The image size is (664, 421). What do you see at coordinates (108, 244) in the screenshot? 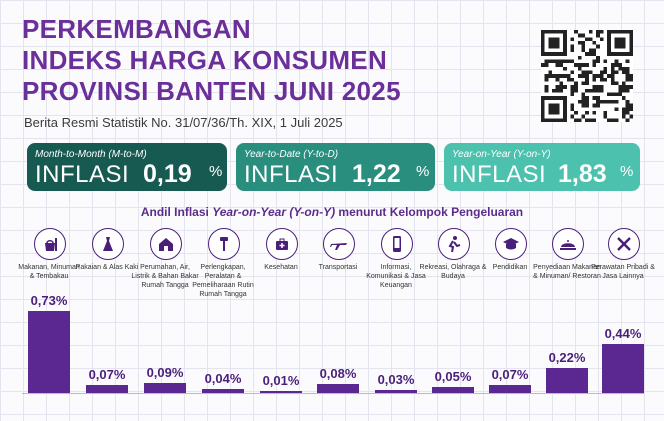
I see `dress-icon` at bounding box center [108, 244].